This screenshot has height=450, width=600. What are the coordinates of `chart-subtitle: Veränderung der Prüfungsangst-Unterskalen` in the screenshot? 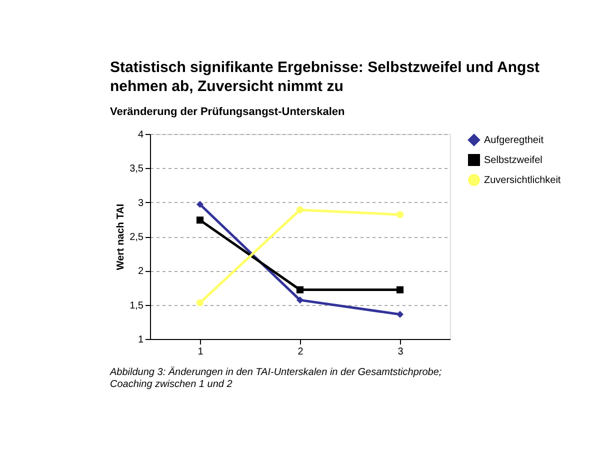 It's located at (227, 112).